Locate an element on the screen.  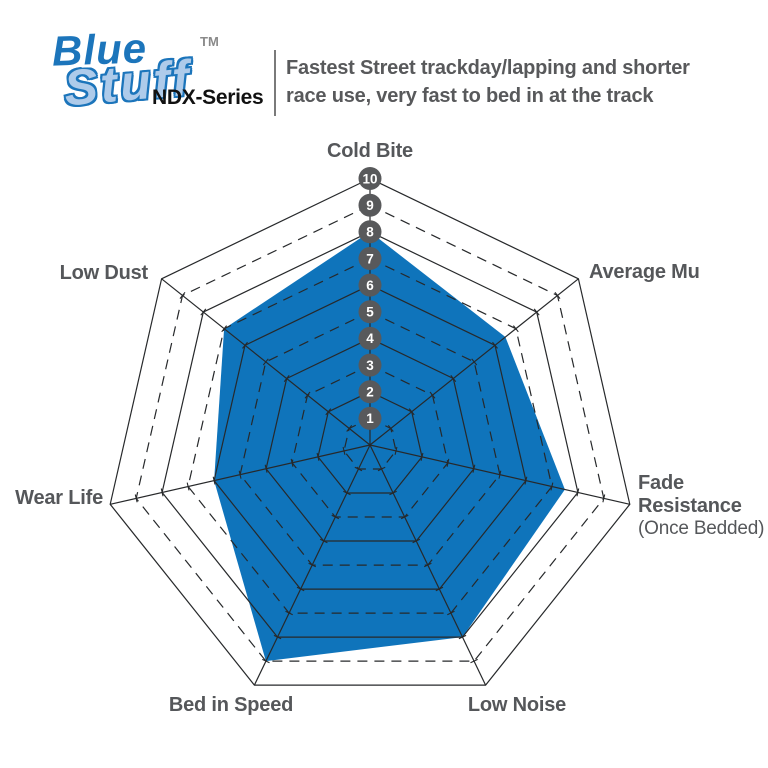
scale-badge-label-5: 5 is located at coordinates (370, 312).